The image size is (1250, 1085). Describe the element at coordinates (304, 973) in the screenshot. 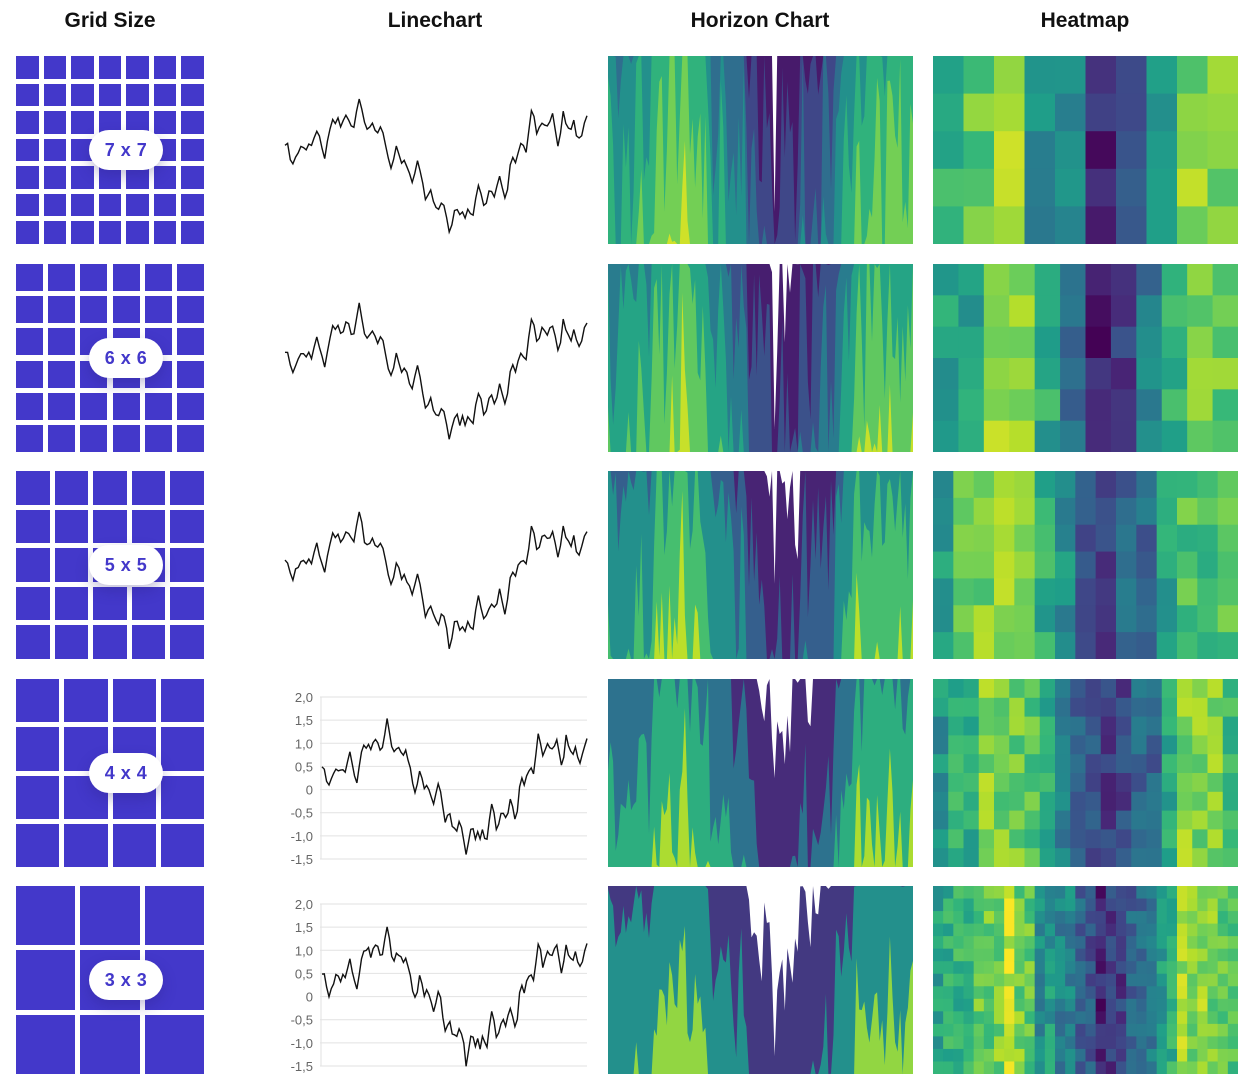

I see `y-tick-label: 0,5` at that location.